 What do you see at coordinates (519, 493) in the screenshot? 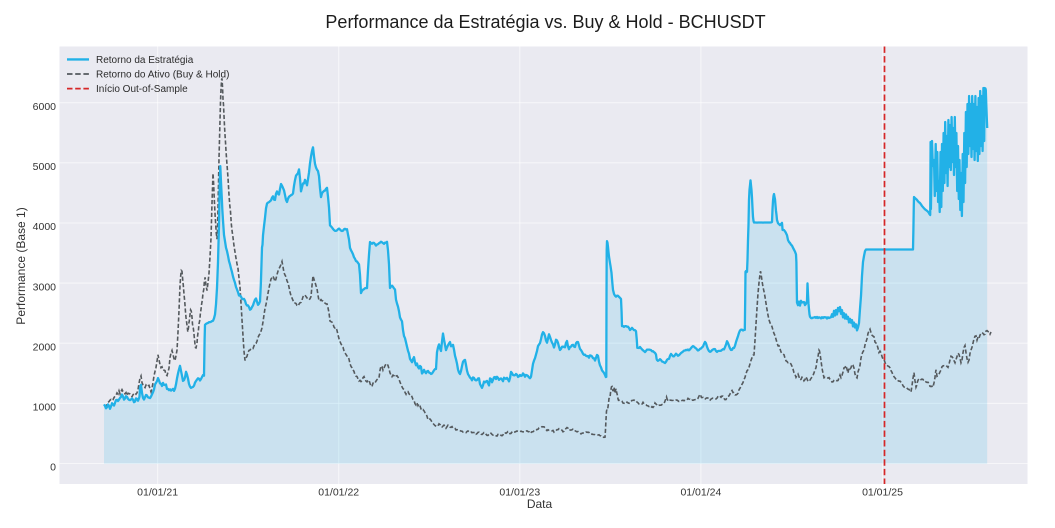
I see `svg-text: 01/01/23` at bounding box center [519, 493].